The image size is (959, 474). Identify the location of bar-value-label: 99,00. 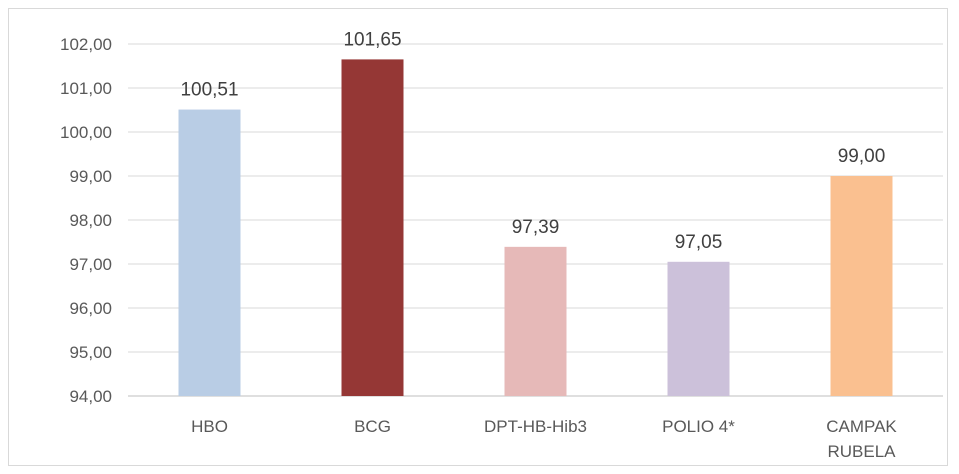
(862, 156).